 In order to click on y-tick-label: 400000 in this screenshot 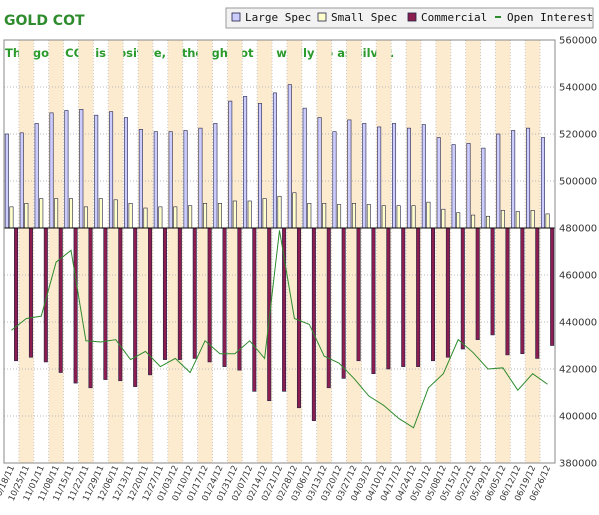, I will do `click(578, 417)`.